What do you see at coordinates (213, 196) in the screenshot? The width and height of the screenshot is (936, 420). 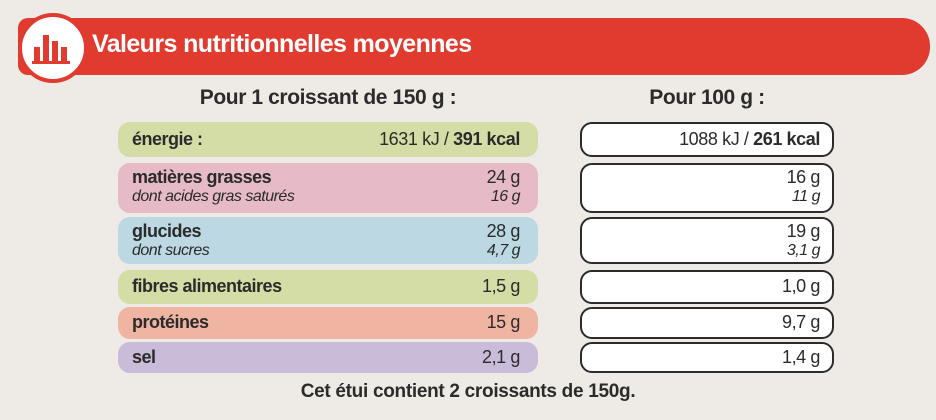 I see `sub-label: dont acides gras saturés` at bounding box center [213, 196].